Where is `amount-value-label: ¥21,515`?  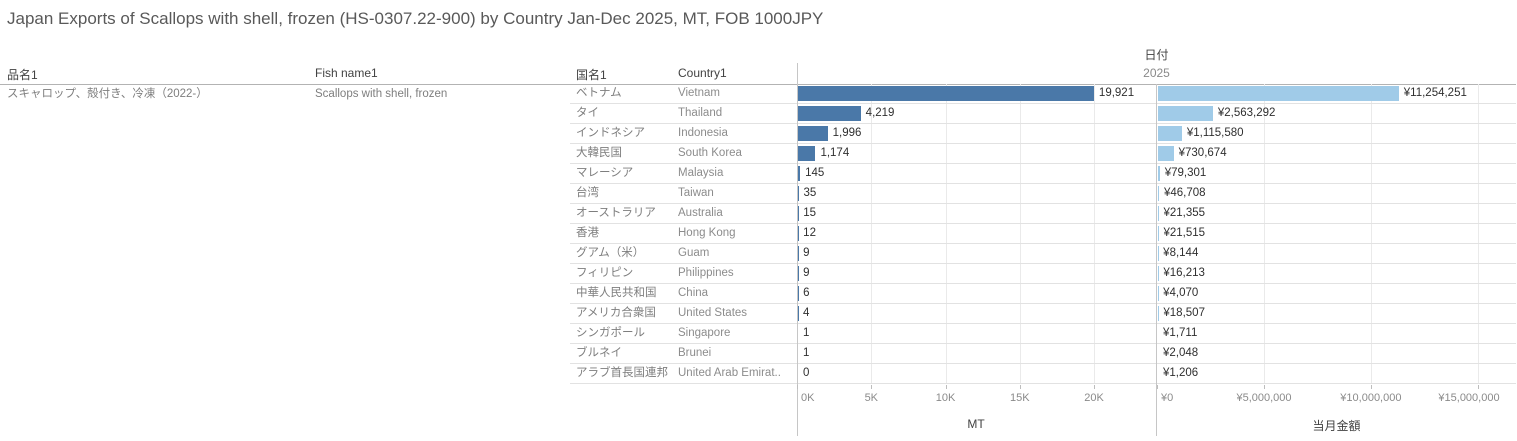
amount-value-label: ¥21,515 is located at coordinates (1184, 233).